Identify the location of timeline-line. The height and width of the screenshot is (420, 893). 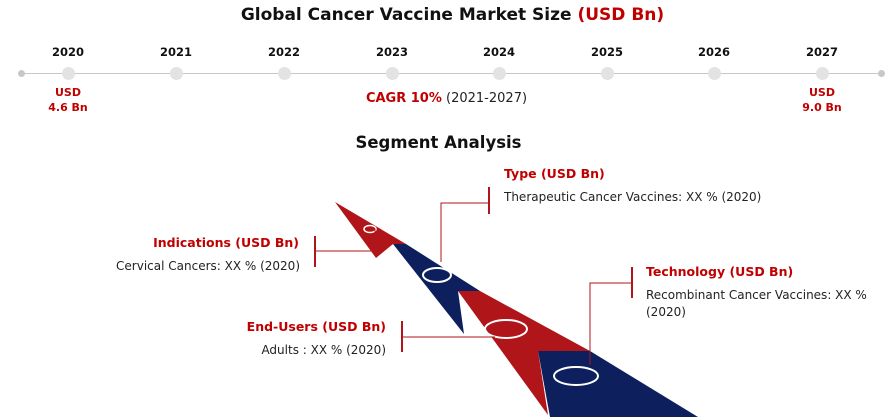
(451, 73).